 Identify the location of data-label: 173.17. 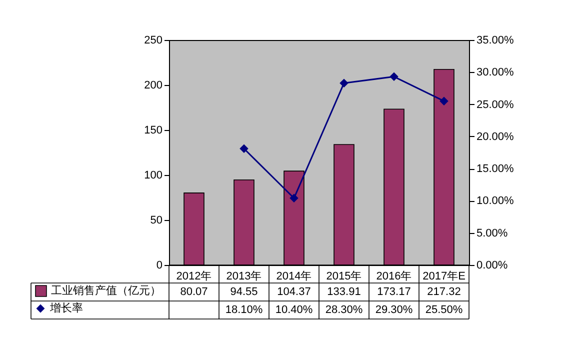
(394, 292).